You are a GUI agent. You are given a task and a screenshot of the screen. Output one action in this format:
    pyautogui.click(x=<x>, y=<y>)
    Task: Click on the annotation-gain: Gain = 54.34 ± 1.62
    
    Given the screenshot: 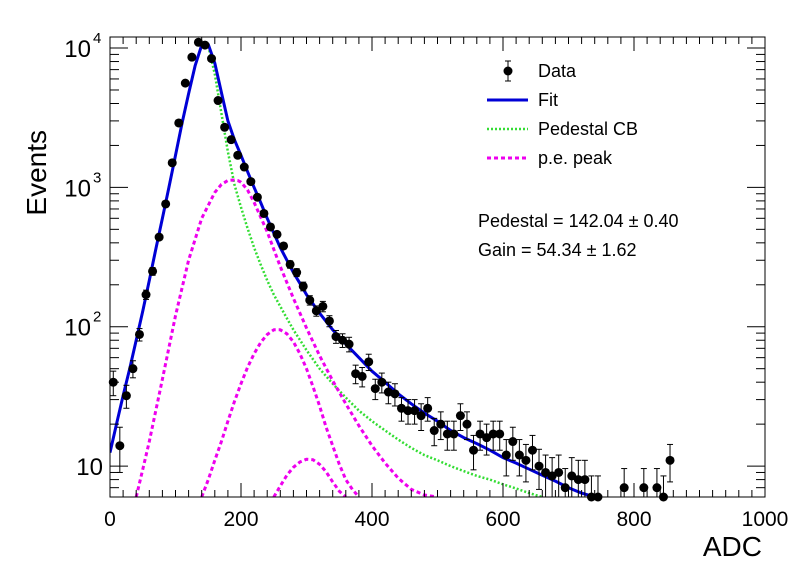 What is the action you would take?
    pyautogui.click(x=557, y=250)
    